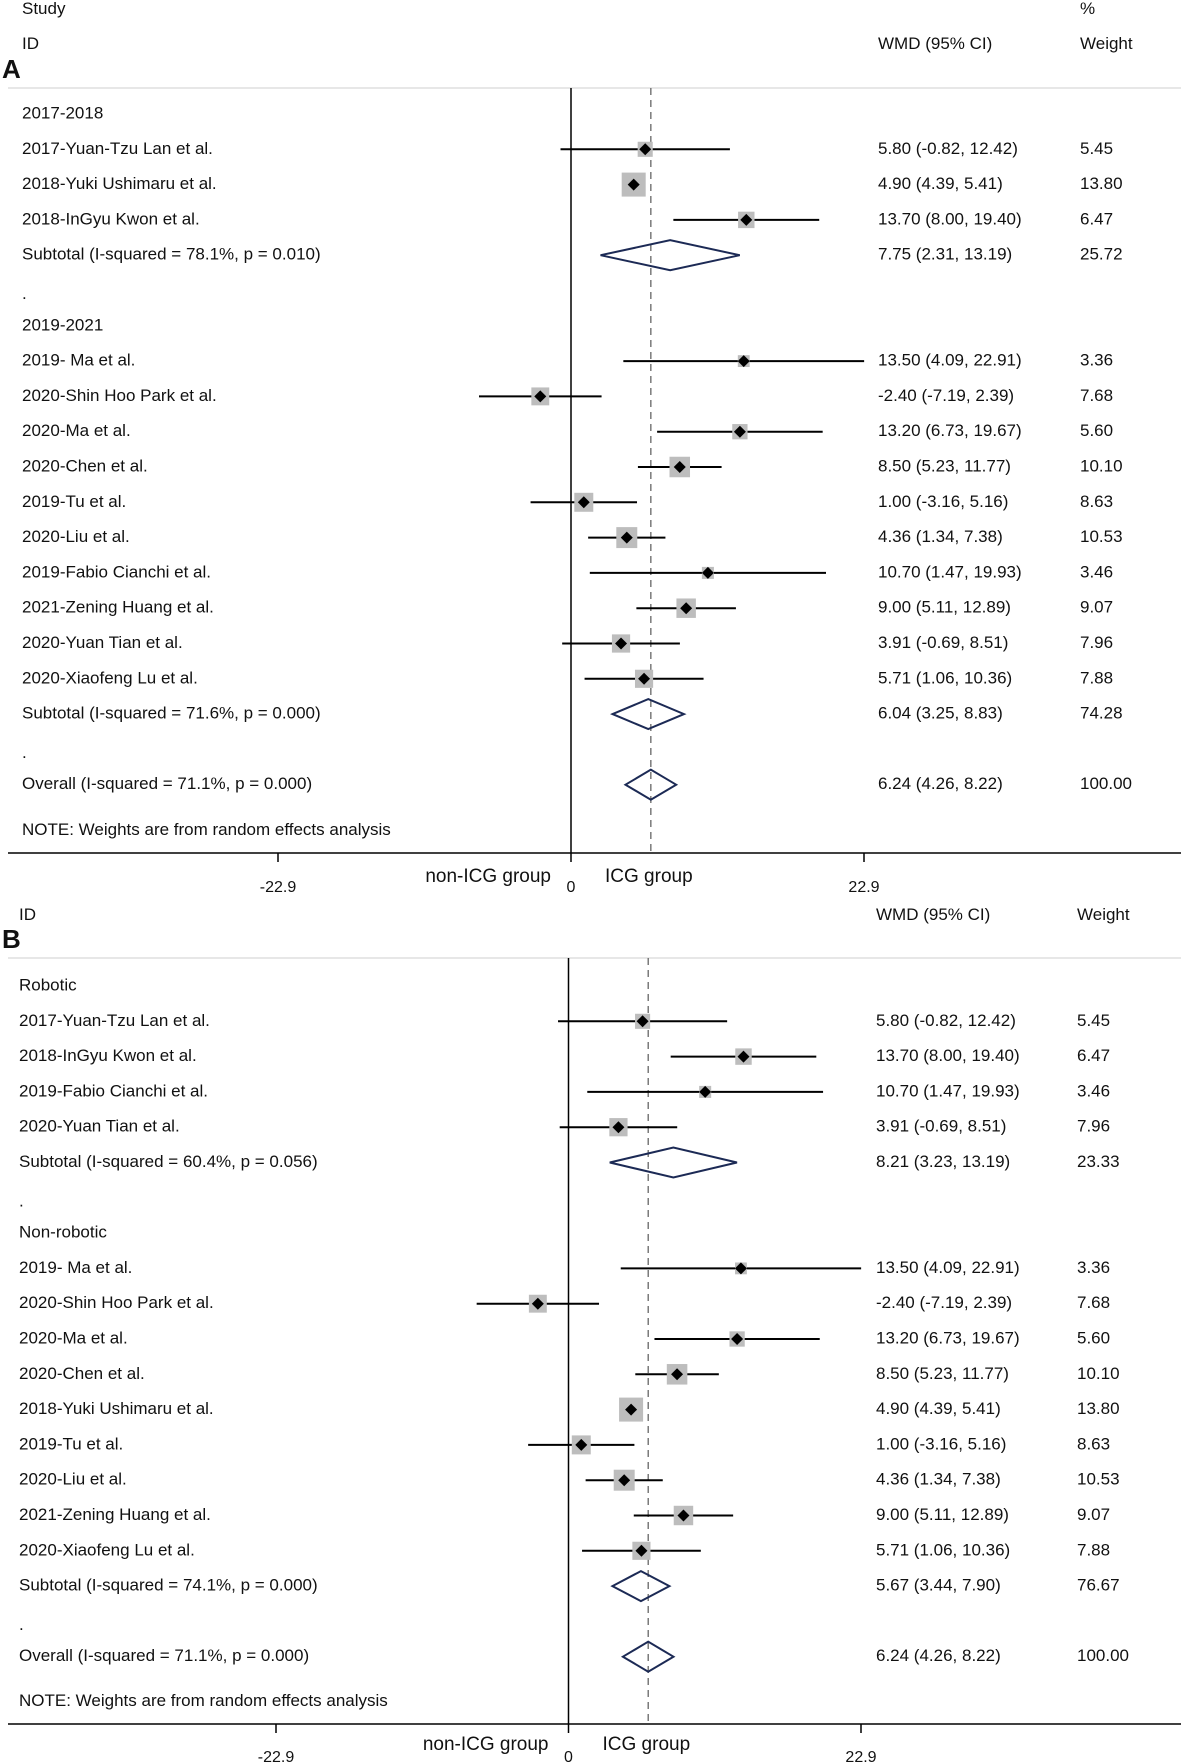  What do you see at coordinates (649, 876) in the screenshot?
I see `favours-right-label: ICG group` at bounding box center [649, 876].